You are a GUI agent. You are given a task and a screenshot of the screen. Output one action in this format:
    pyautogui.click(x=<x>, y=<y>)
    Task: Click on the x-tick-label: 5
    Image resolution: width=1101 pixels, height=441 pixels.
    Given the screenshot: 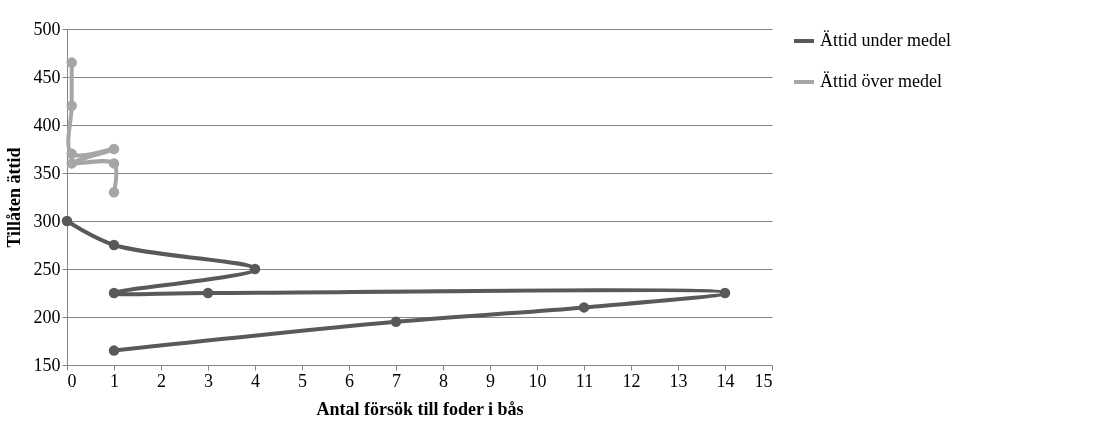 What is the action you would take?
    pyautogui.click(x=302, y=380)
    